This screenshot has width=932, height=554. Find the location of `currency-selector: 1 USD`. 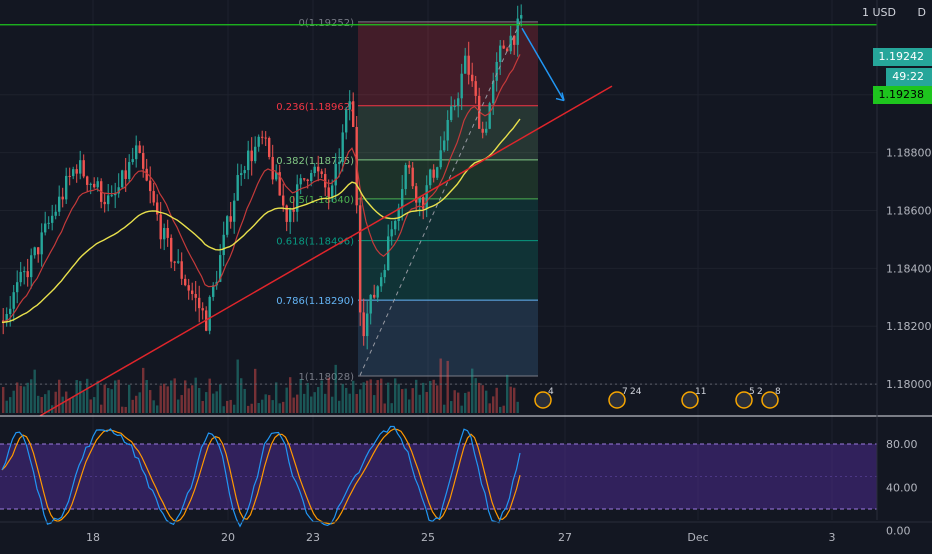

currency-selector: 1 USD is located at coordinates (879, 12).